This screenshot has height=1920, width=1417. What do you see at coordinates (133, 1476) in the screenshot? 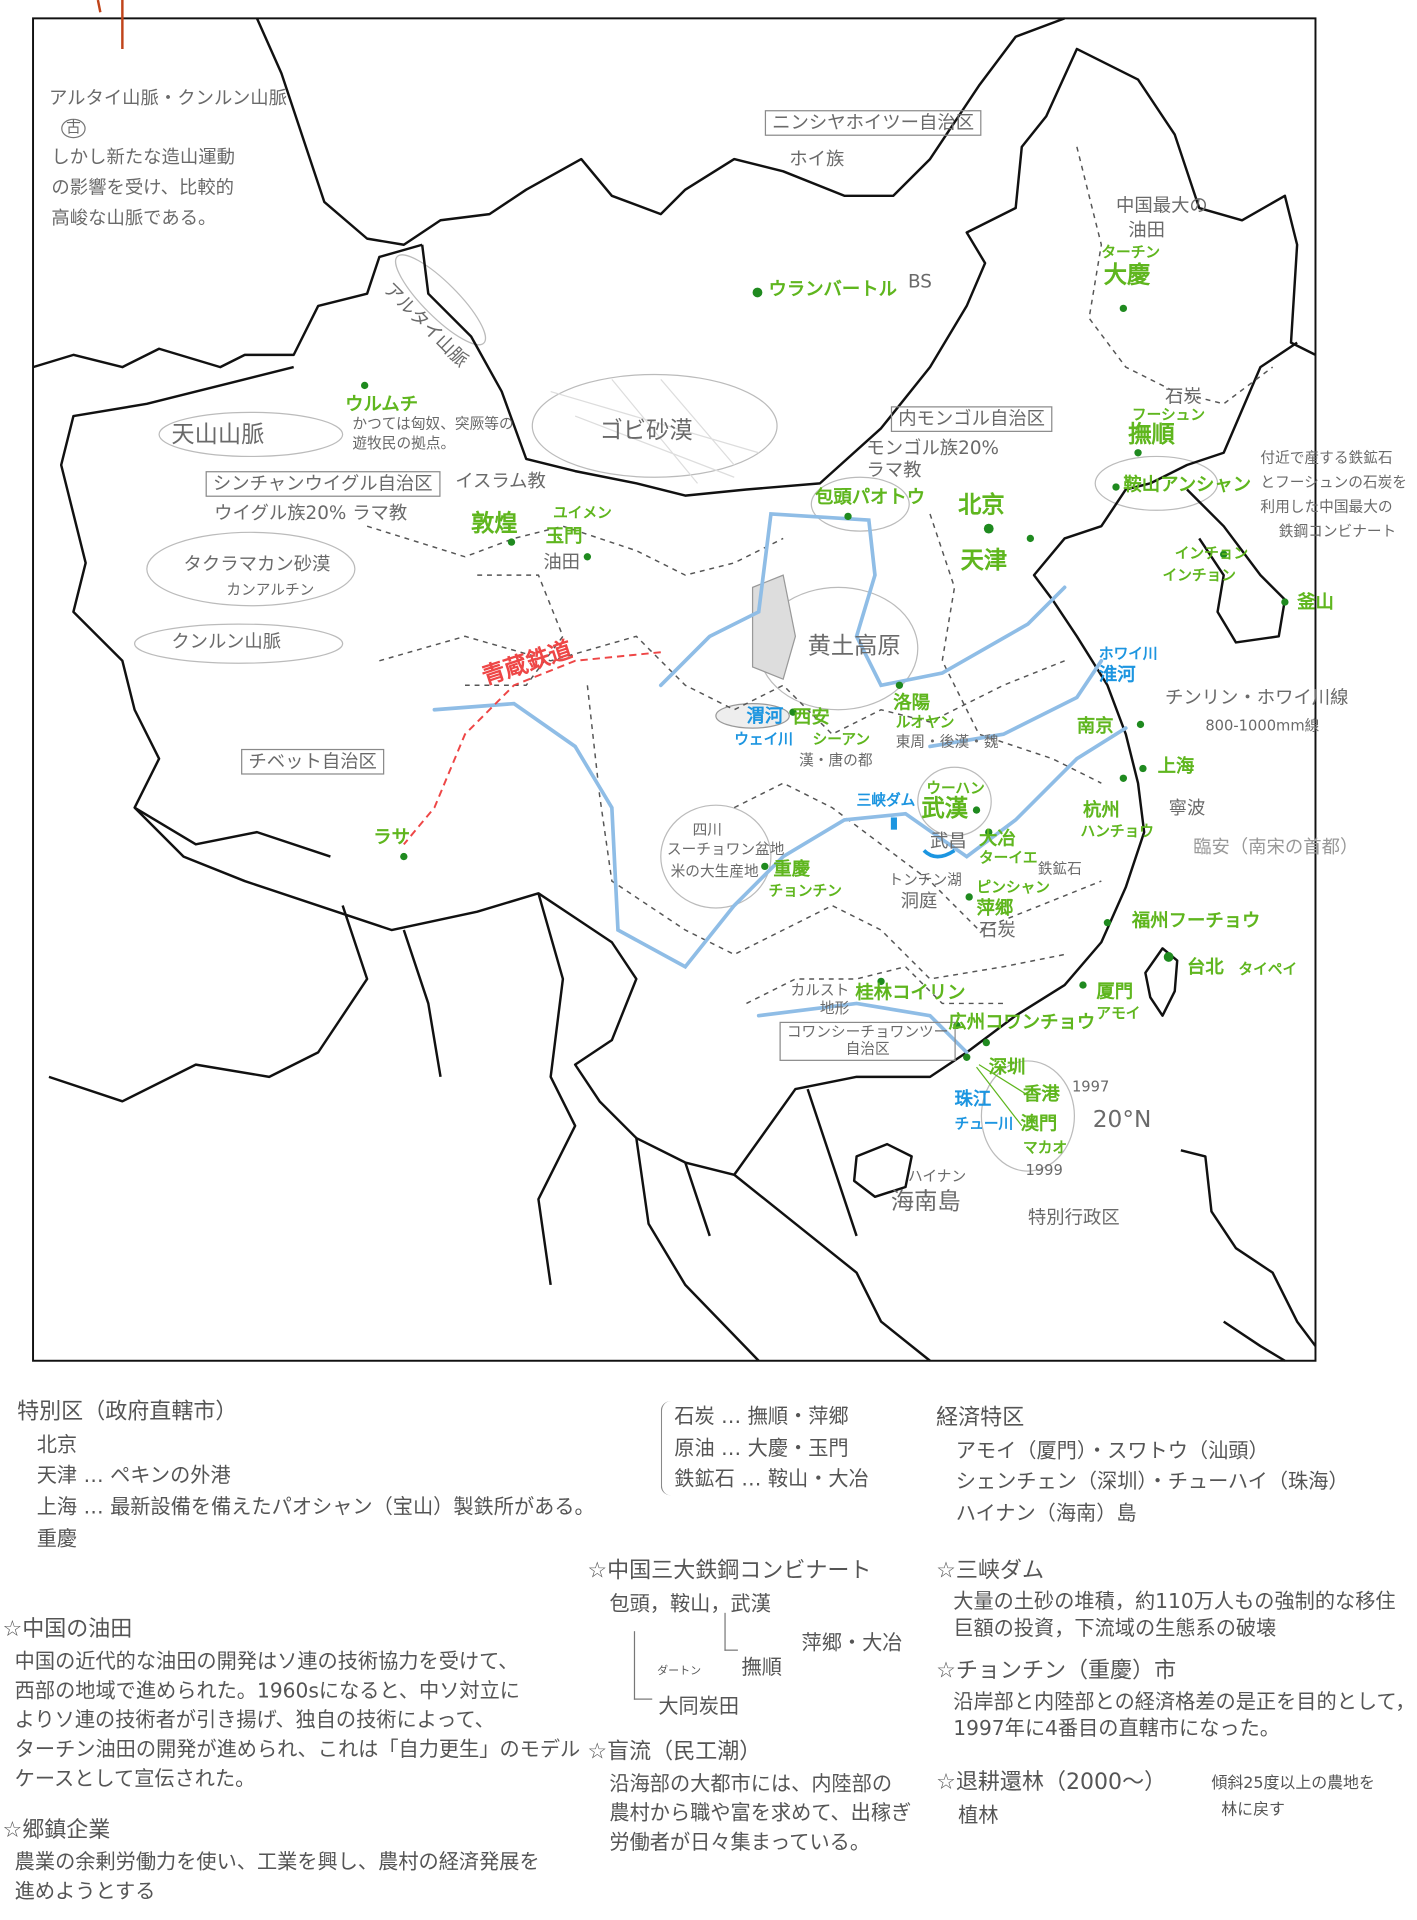
I see `note-line: 天津 … ペキンの外港` at bounding box center [133, 1476].